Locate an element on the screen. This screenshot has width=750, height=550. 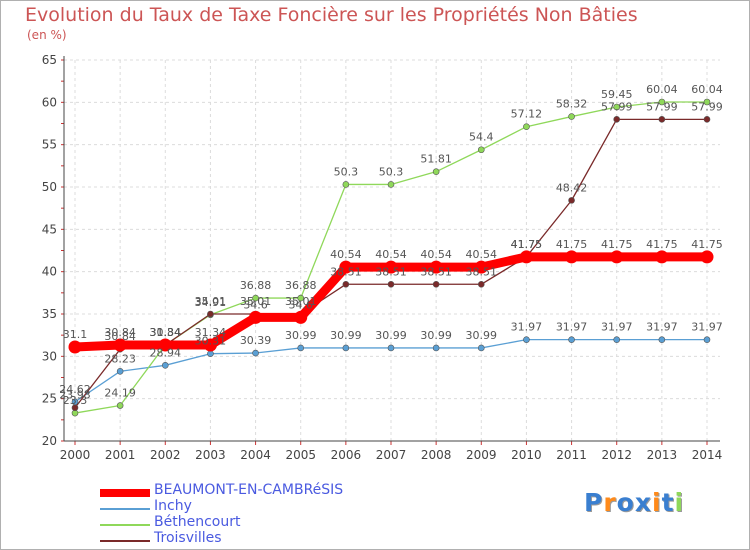
data-label-troisvilles-2006: 38.51 is located at coordinates (346, 271).